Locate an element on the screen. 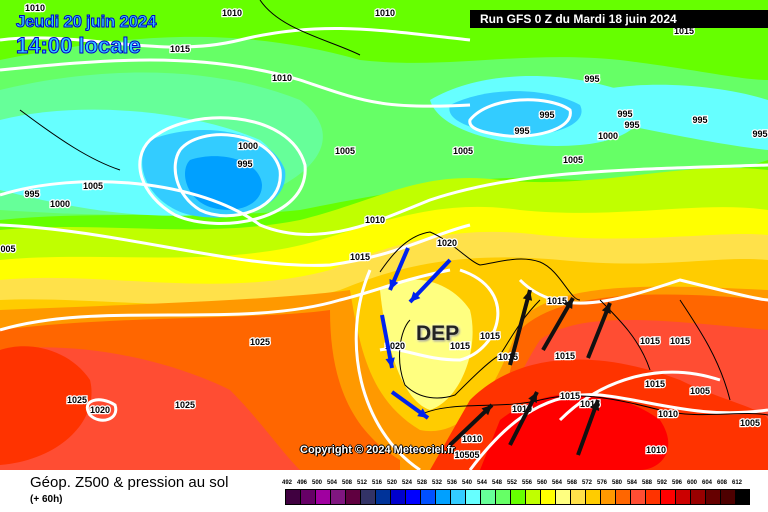 The width and height of the screenshot is (768, 512). legend-label: 516 is located at coordinates (377, 483).